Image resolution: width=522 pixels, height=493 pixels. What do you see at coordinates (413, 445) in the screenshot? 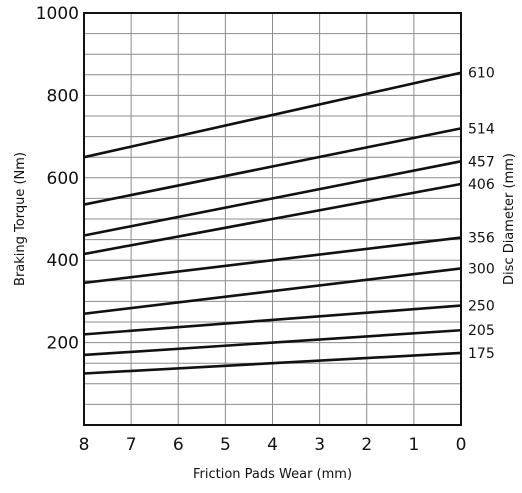
I see `x-tick-label: 1` at bounding box center [413, 445].